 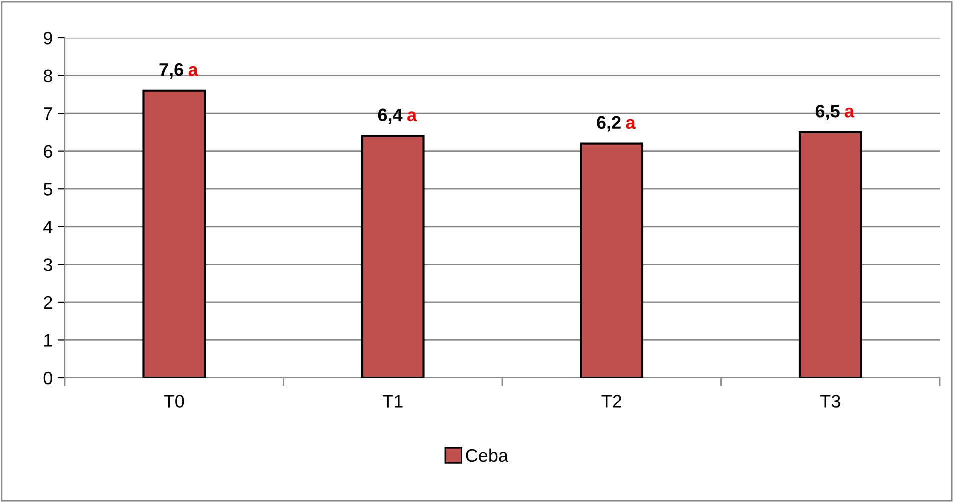 I want to click on y-tick-label: 1, so click(x=48, y=340).